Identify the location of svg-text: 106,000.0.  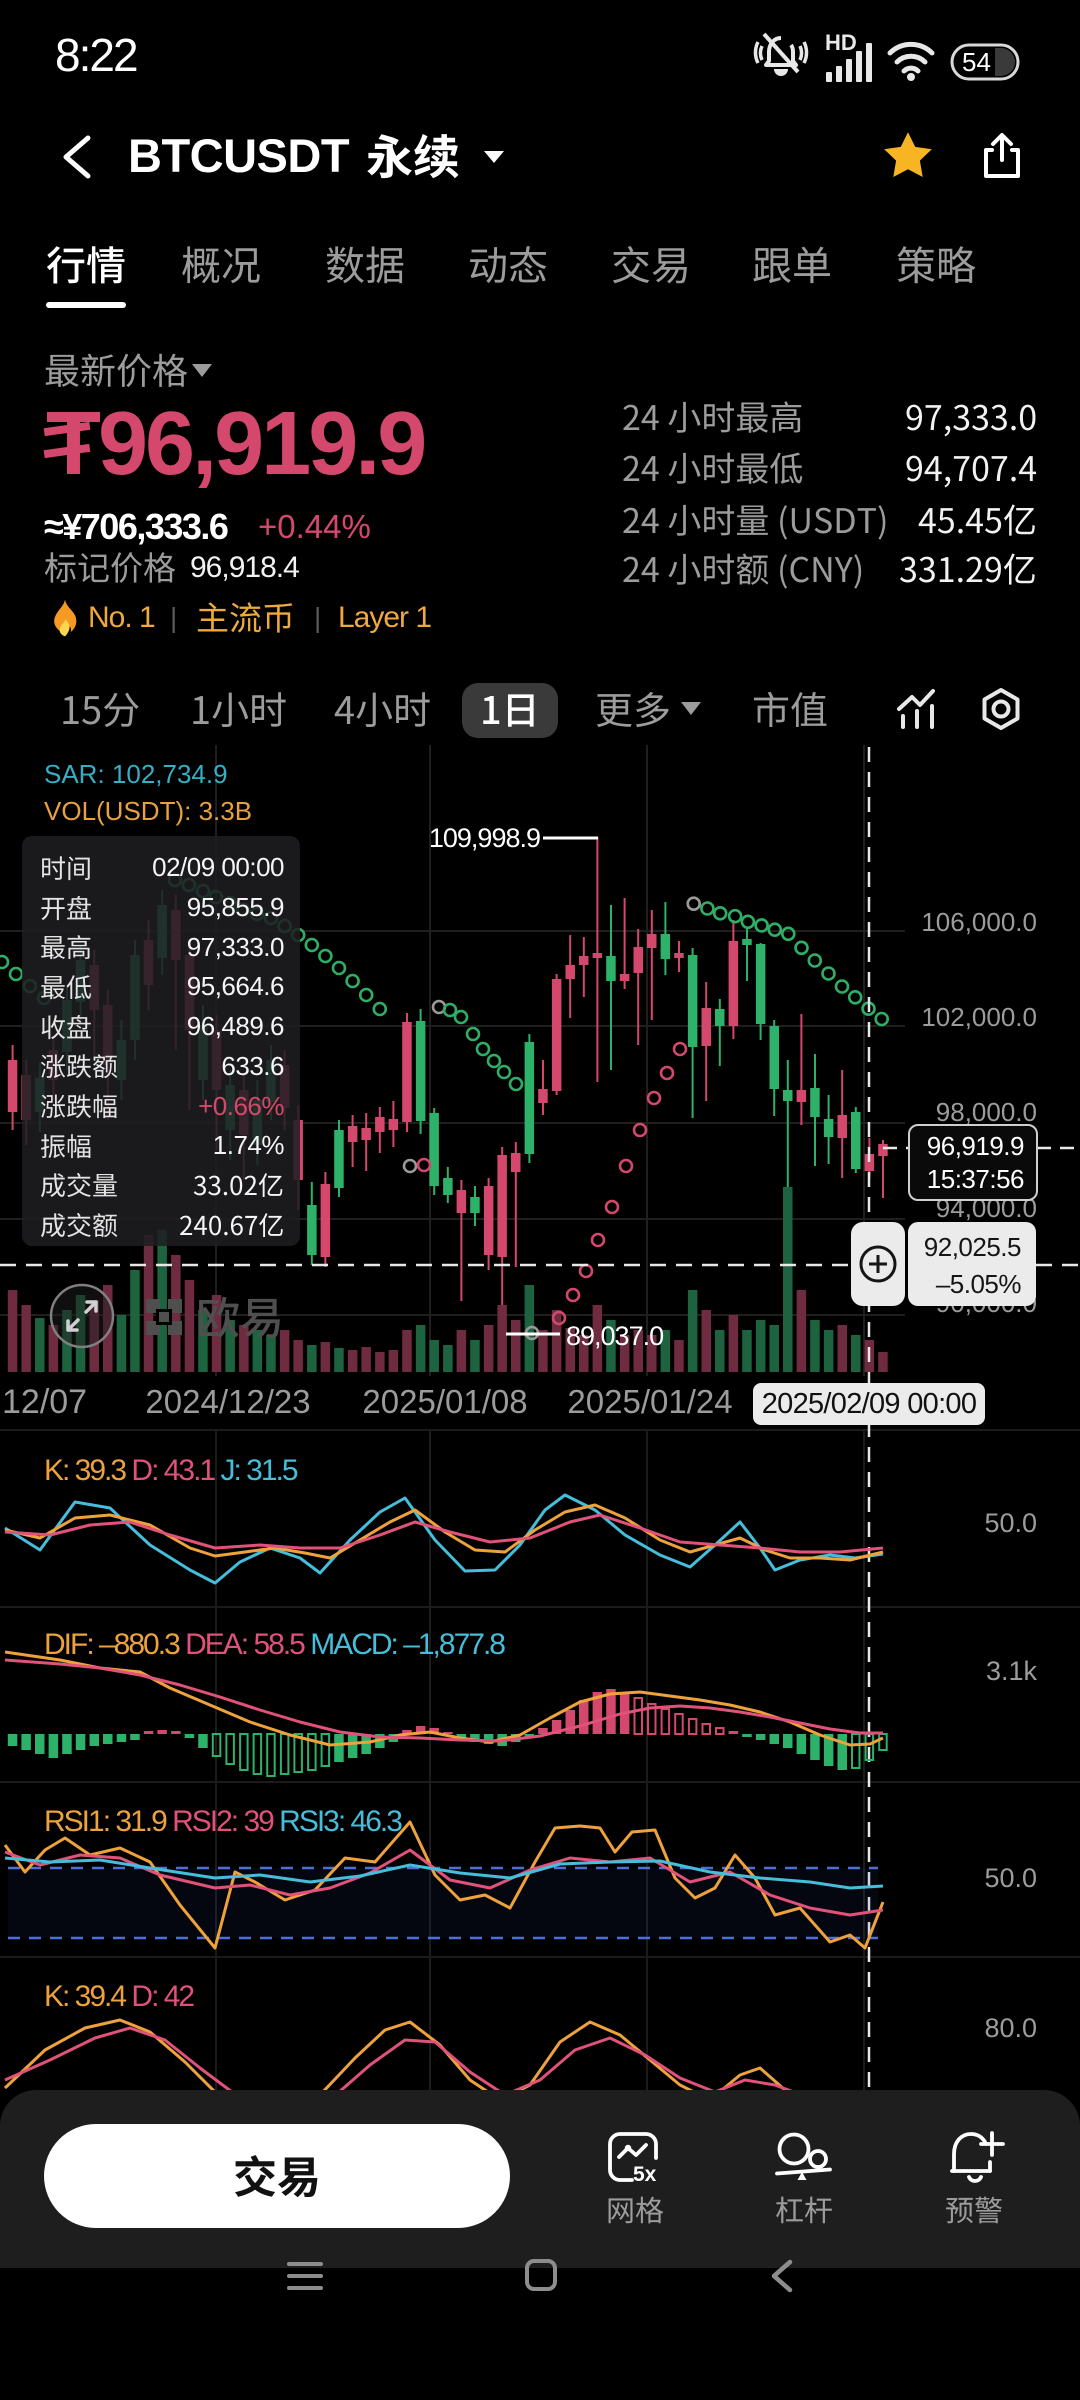
(979, 922).